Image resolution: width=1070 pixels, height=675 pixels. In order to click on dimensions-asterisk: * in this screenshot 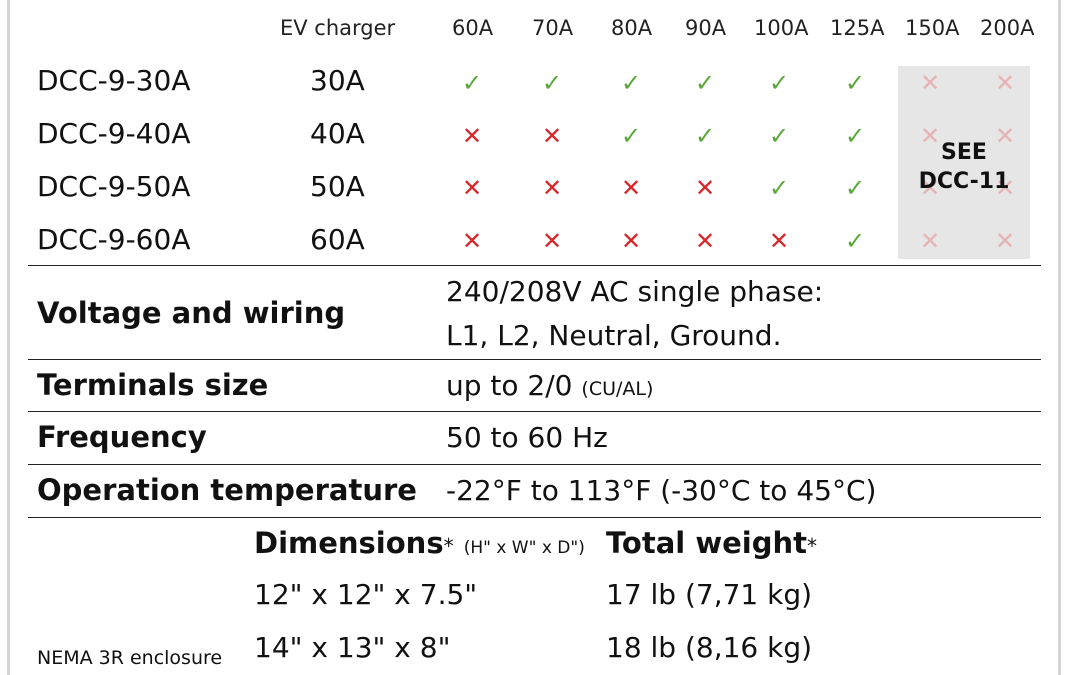, I will do `click(448, 546)`.